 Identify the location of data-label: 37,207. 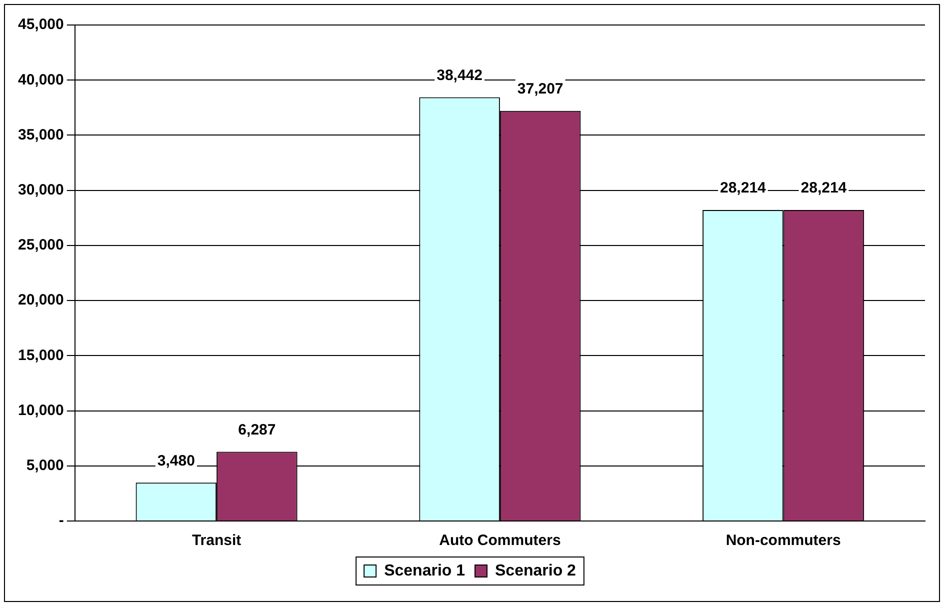
(540, 89).